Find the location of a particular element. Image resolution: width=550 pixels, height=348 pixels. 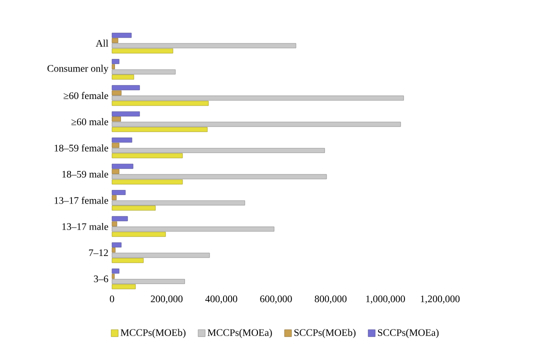

y-tick-label: 7–12 is located at coordinates (98, 252).